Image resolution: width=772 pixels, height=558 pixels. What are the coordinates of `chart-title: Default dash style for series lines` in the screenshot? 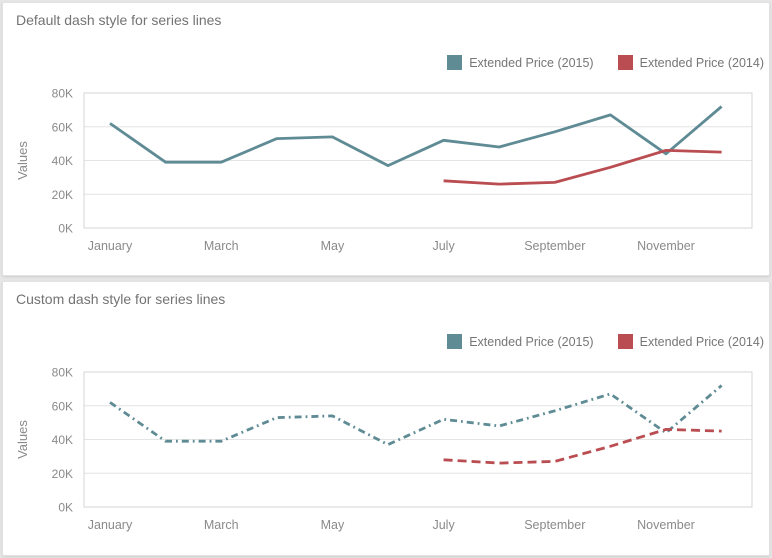 It's located at (119, 20).